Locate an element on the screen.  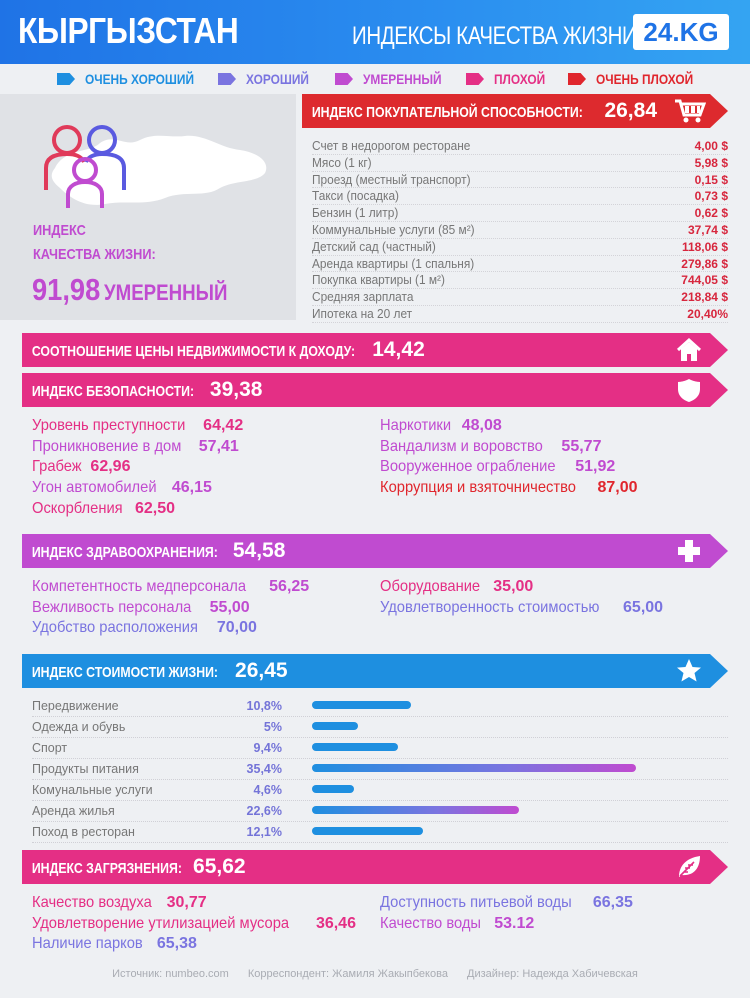
item-name: Грабеж is located at coordinates (57, 467).